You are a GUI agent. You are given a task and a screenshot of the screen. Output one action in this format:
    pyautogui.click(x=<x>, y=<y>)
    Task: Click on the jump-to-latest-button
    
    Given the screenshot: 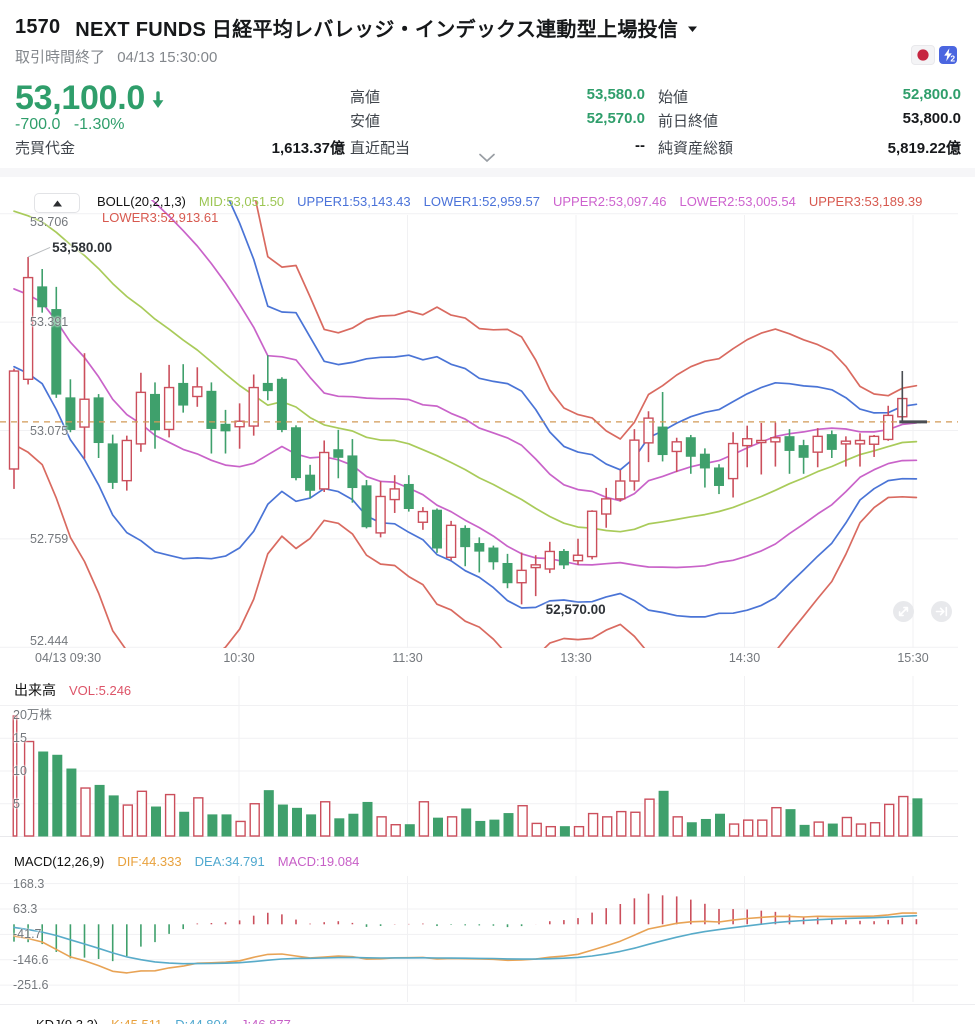 What is the action you would take?
    pyautogui.click(x=941, y=611)
    